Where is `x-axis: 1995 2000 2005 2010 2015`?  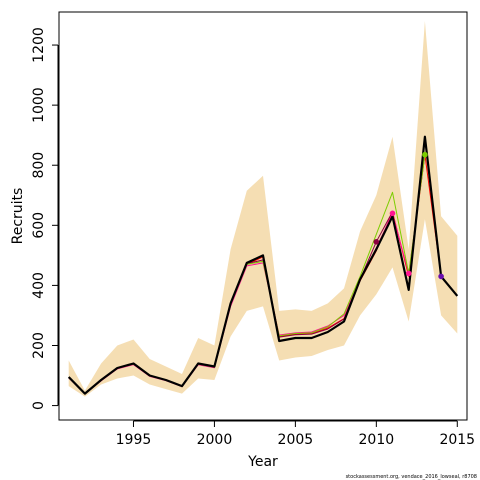
x-axis: 1995 2000 2005 2010 2015 is located at coordinates (295, 434).